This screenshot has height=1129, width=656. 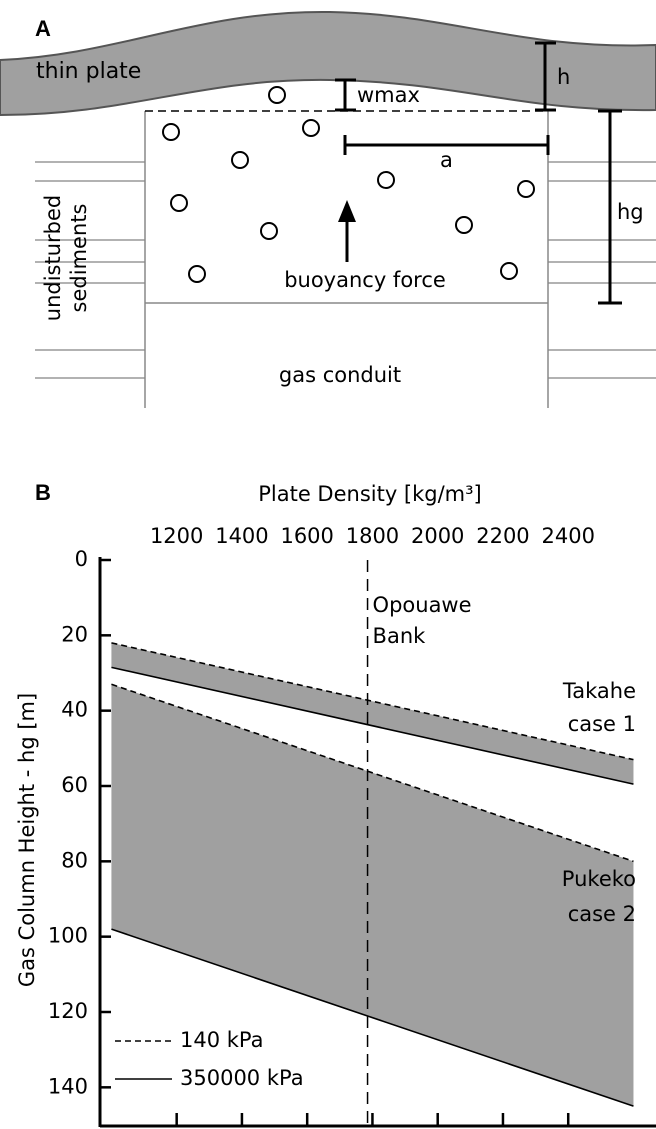 I want to click on sediment-label: undisturbed sediments, so click(x=66, y=258).